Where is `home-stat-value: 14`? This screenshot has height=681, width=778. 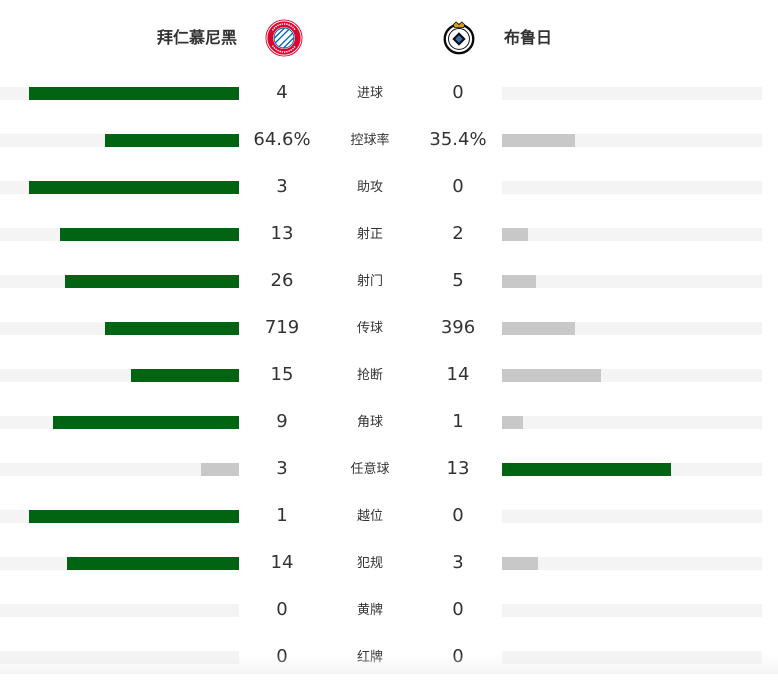 home-stat-value: 14 is located at coordinates (282, 562).